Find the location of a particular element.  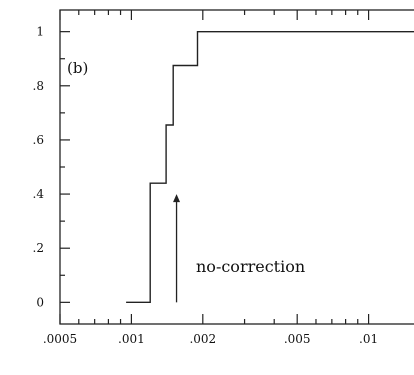

x-tick-label: .005 is located at coordinates (297, 339).